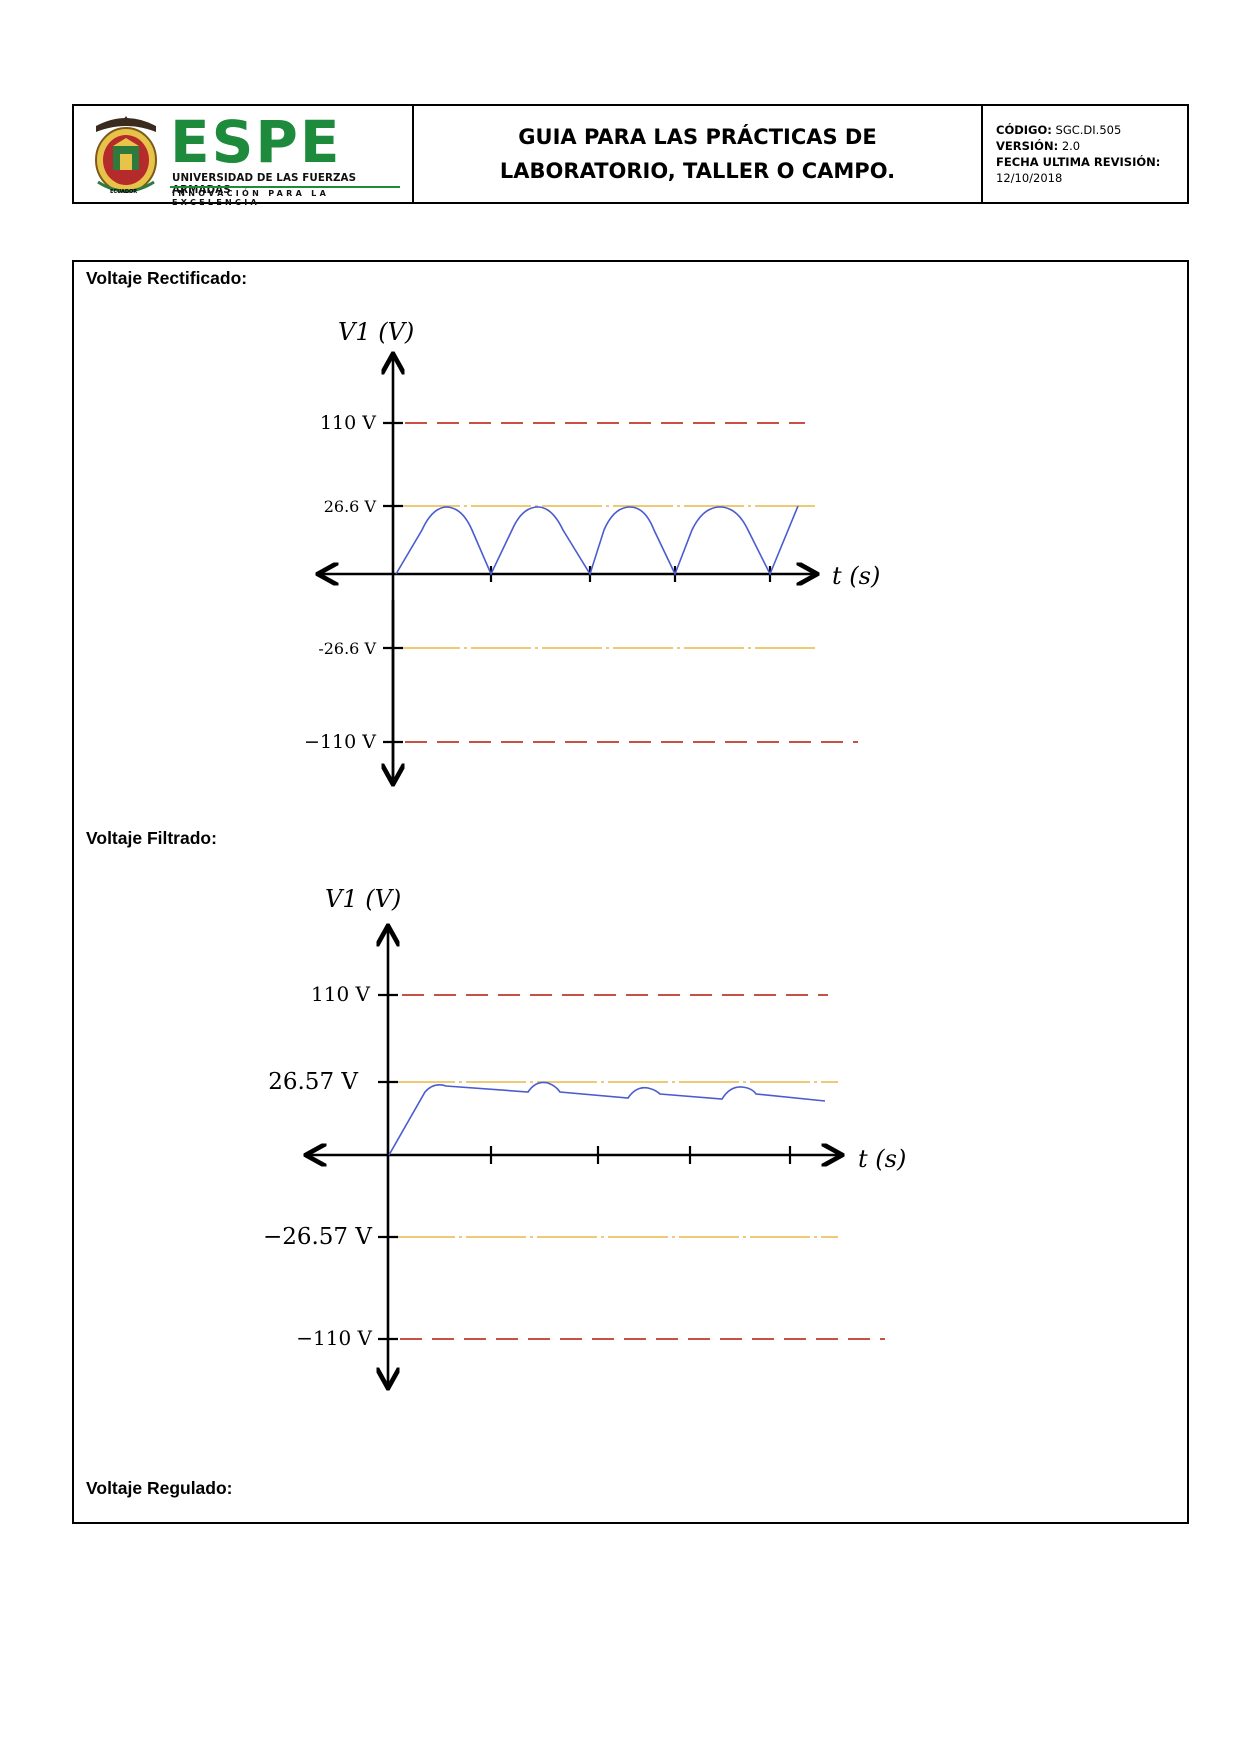 The height and width of the screenshot is (1755, 1242). What do you see at coordinates (363, 899) in the screenshot?
I see `filtered-y-axis-label: V1 (V)` at bounding box center [363, 899].